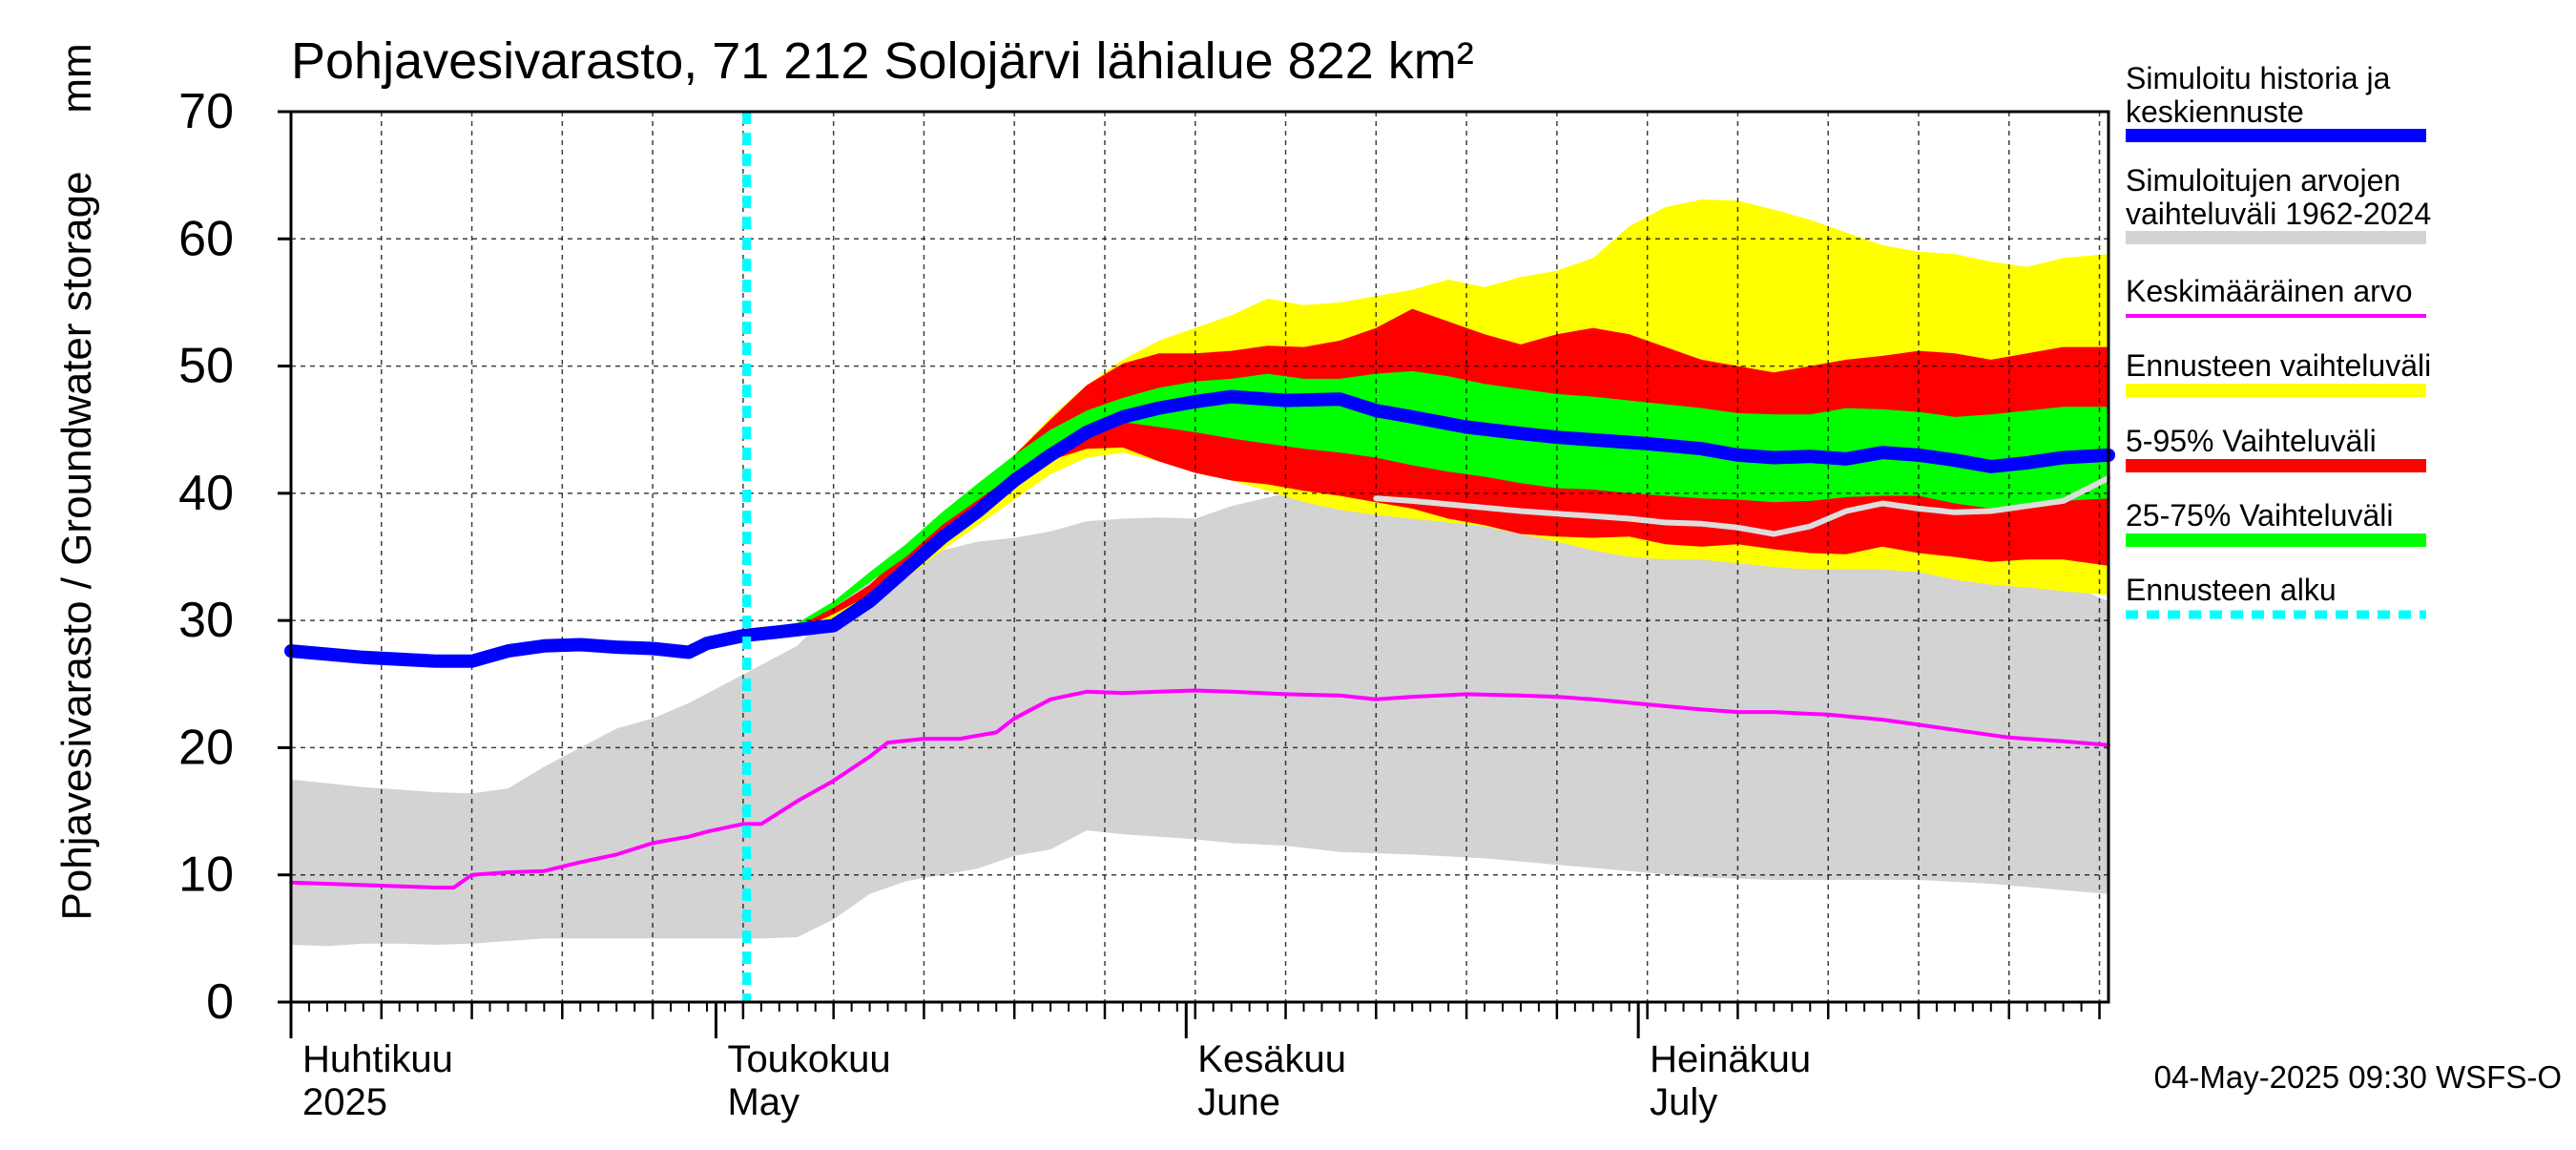 This screenshot has height=1150, width=2576. I want to click on legend-label: 25-75% Vaihteluväli, so click(2259, 515).